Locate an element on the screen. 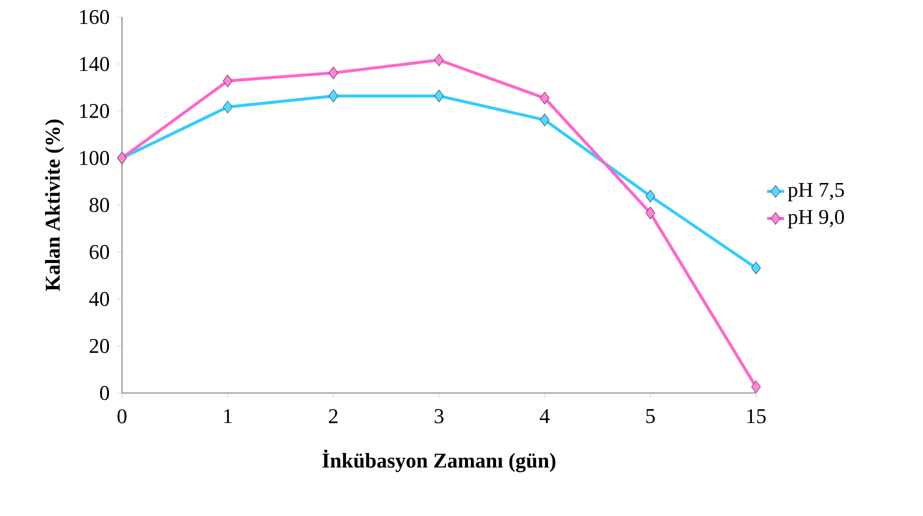 The height and width of the screenshot is (516, 923). y-tick-label: 160 is located at coordinates (95, 17).